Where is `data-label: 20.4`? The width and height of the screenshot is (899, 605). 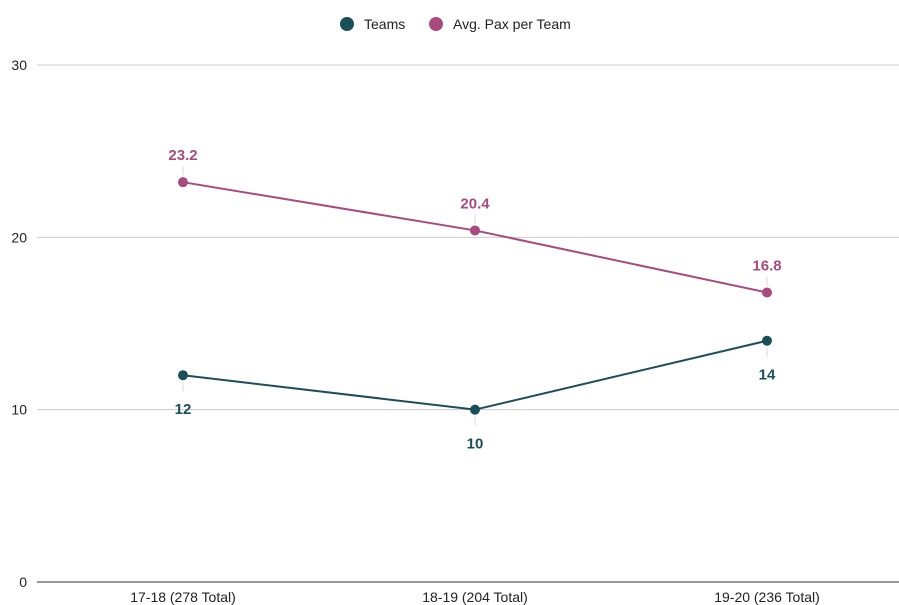 data-label: 20.4 is located at coordinates (475, 203).